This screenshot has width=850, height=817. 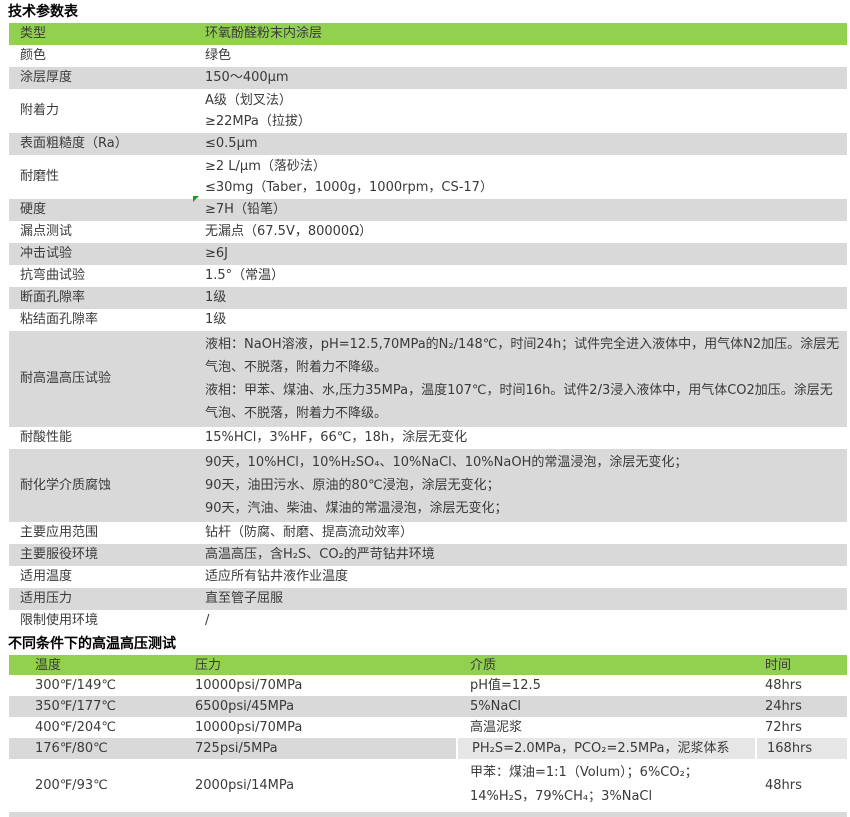 What do you see at coordinates (218, 55) in the screenshot?
I see `param-value: 绿色` at bounding box center [218, 55].